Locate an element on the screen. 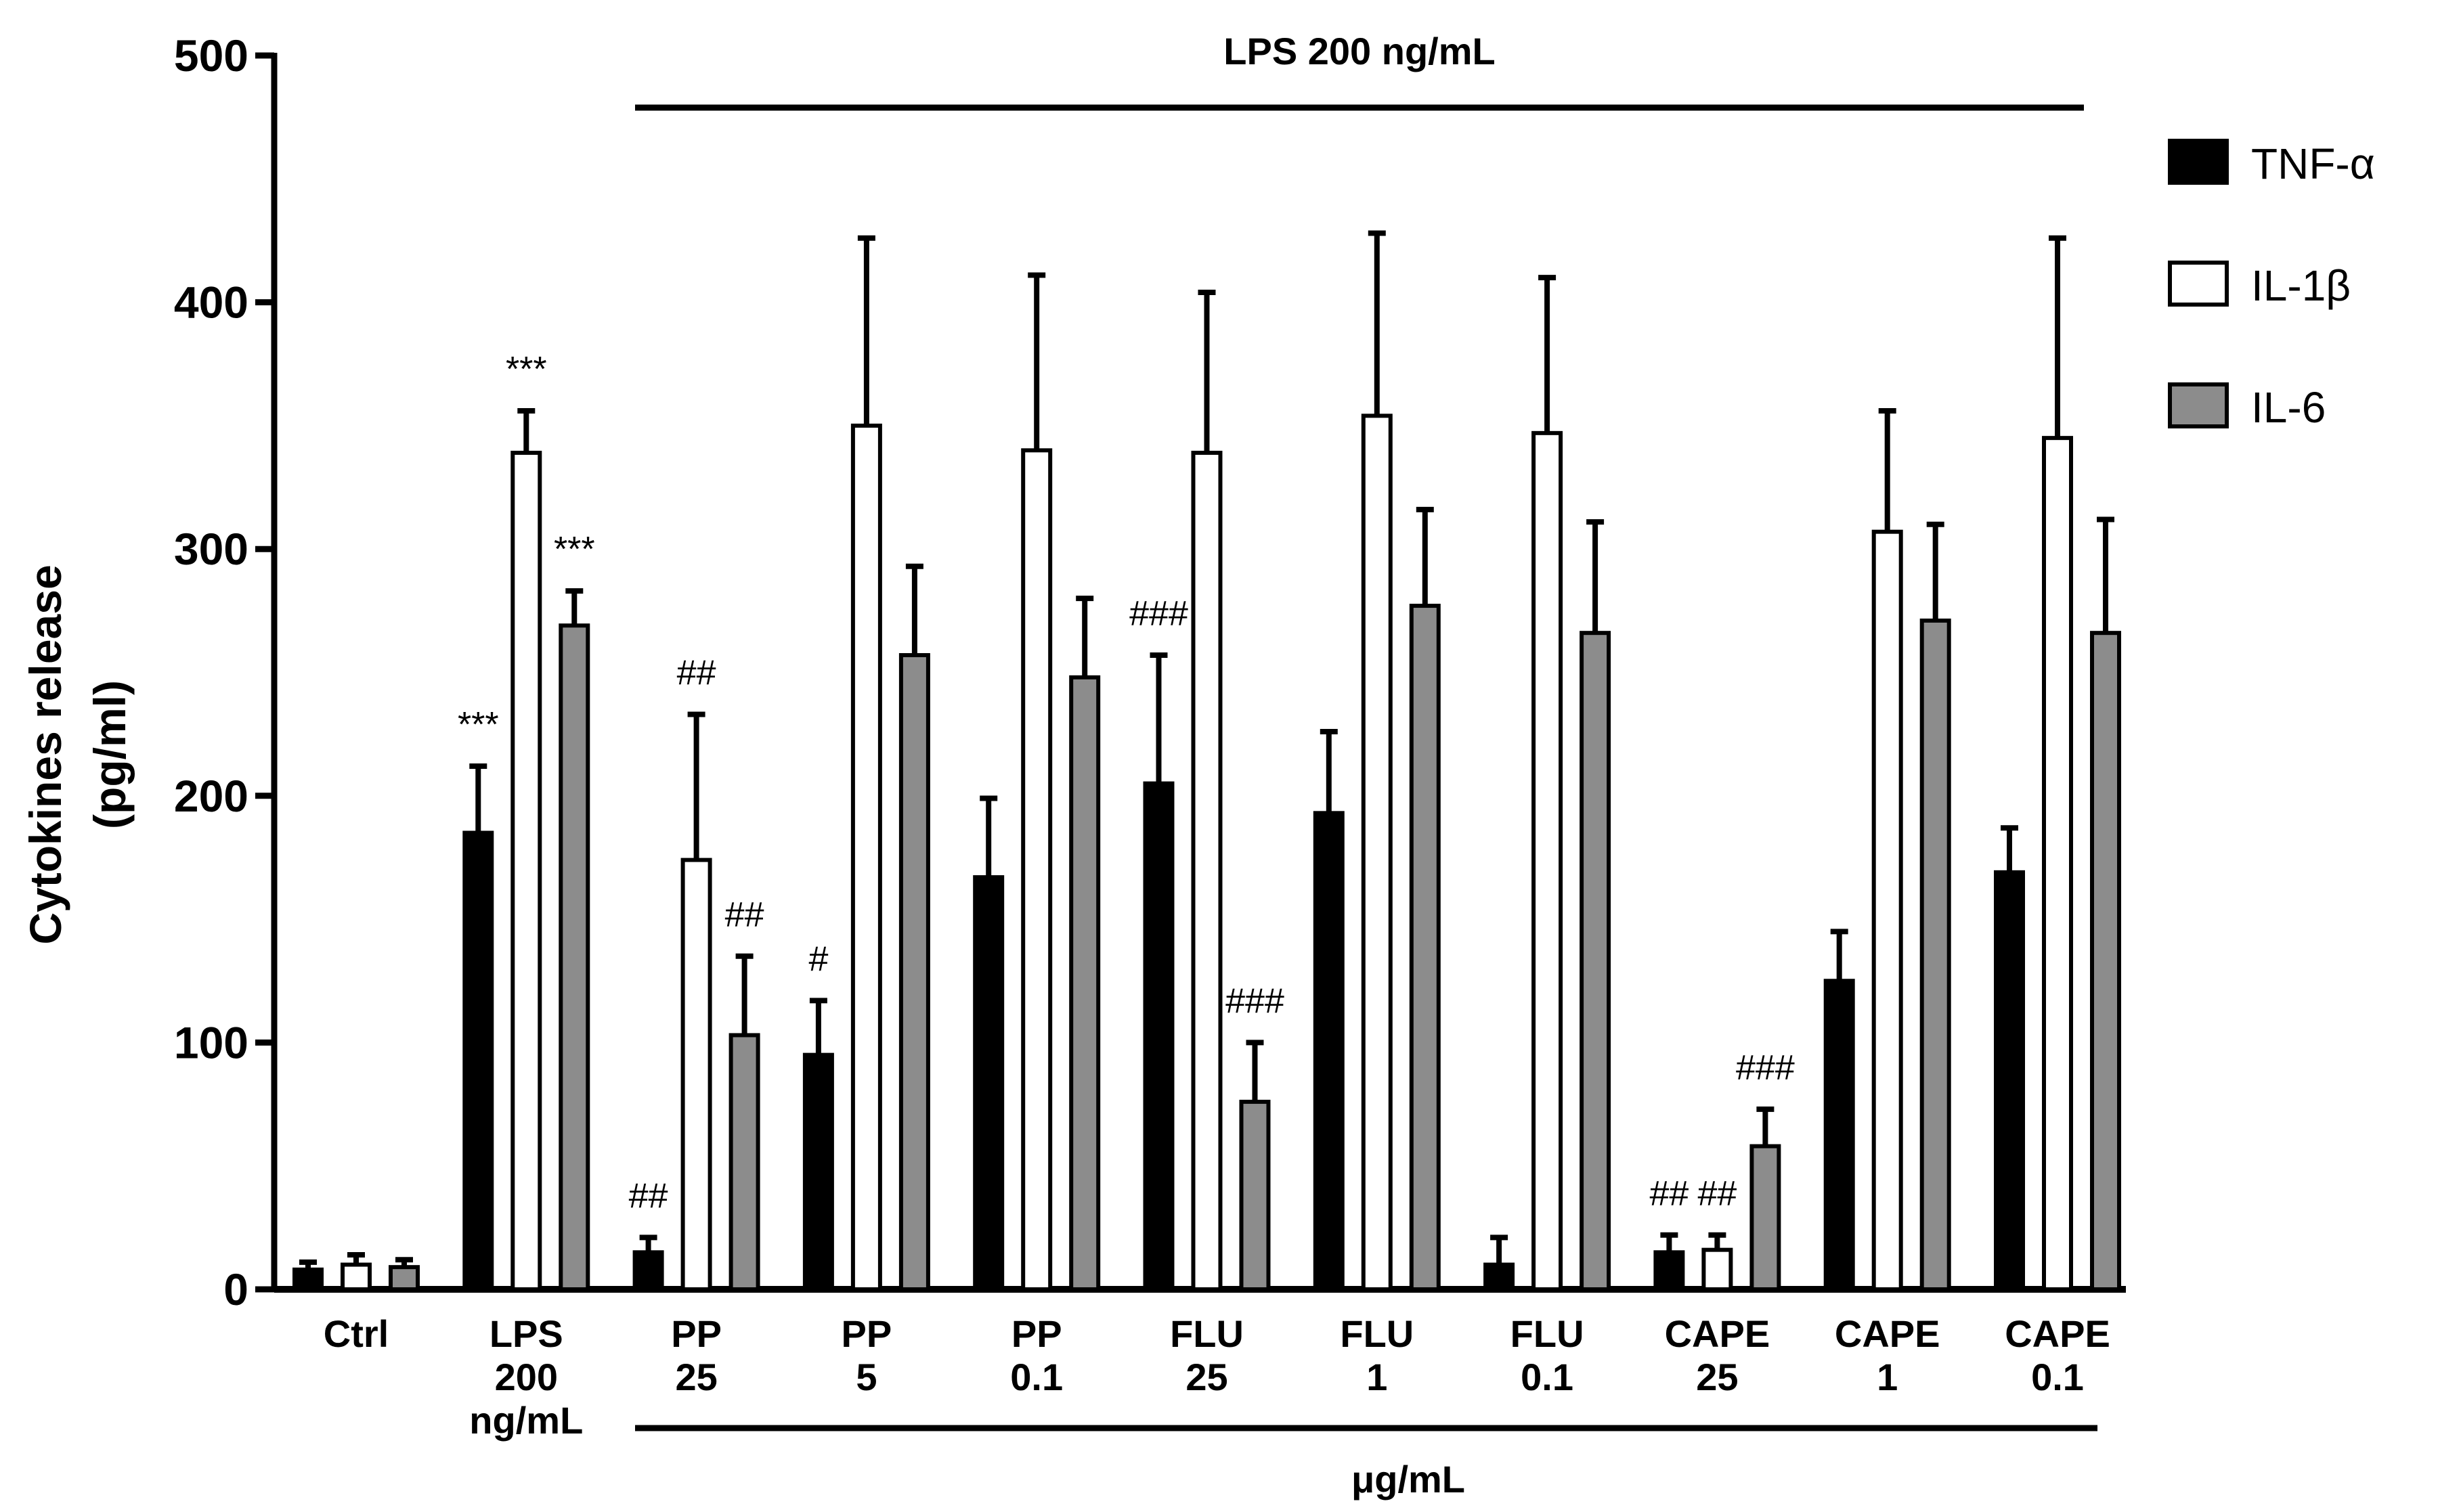 This screenshot has width=2438, height=1512. y-tick-label: 200 is located at coordinates (211, 796).